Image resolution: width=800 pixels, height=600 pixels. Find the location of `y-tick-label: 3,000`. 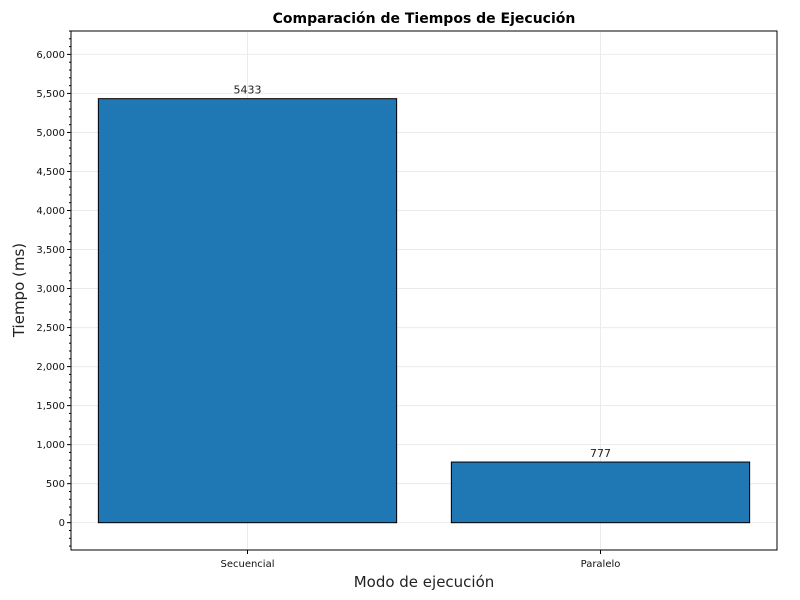

y-tick-label: 3,000 is located at coordinates (50, 289).